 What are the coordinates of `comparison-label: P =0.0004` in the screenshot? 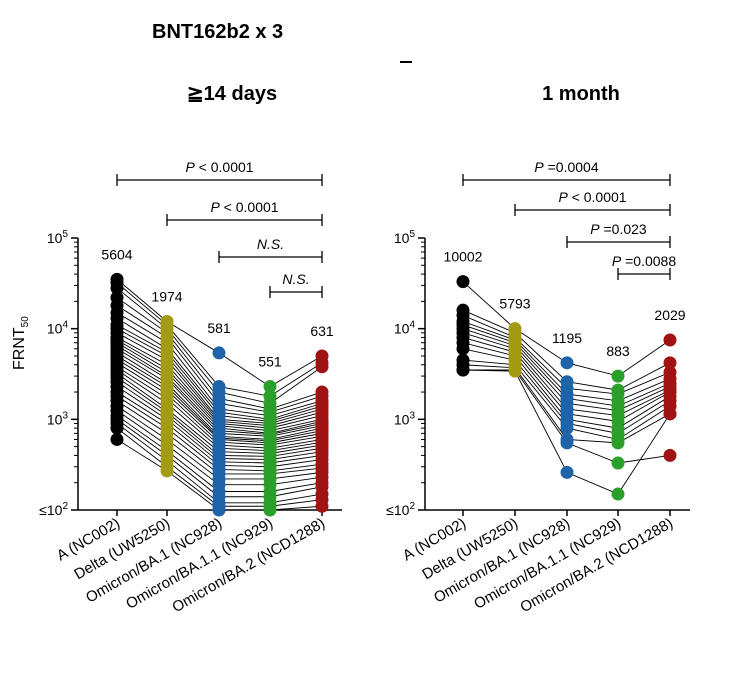 It's located at (566, 167).